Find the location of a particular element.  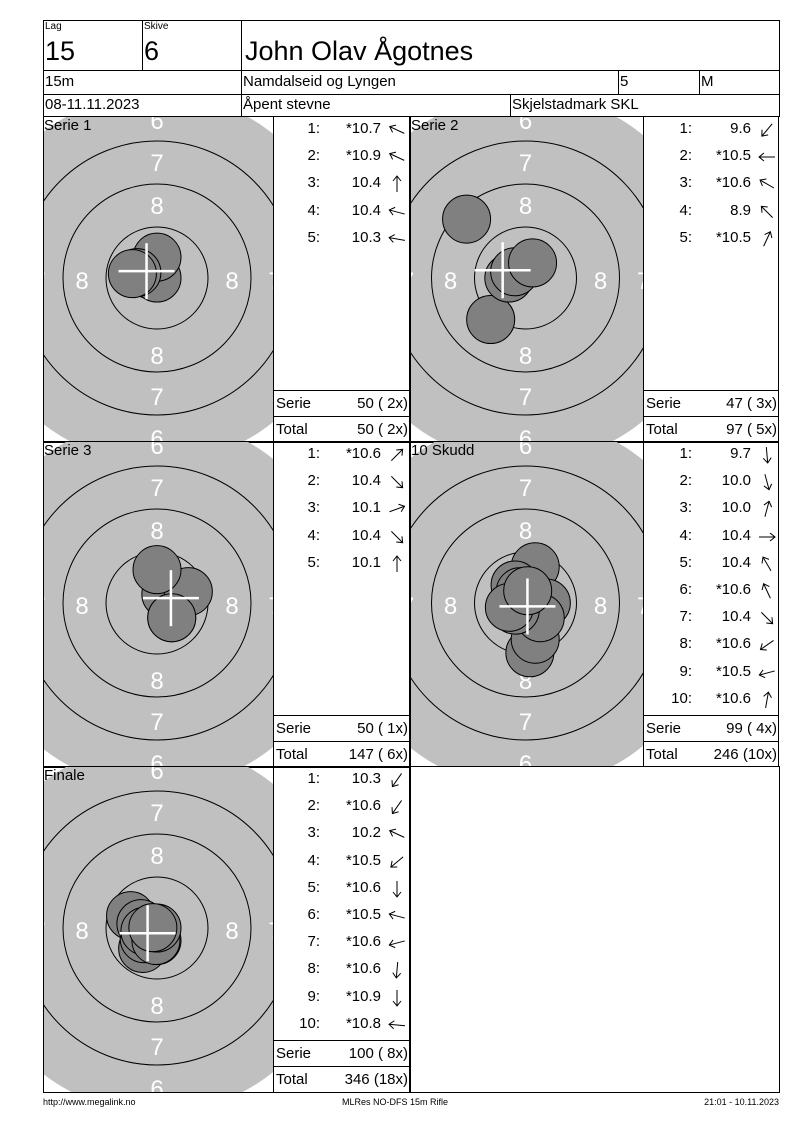

serie-value: 99 ( 4x) is located at coordinates (751, 728).